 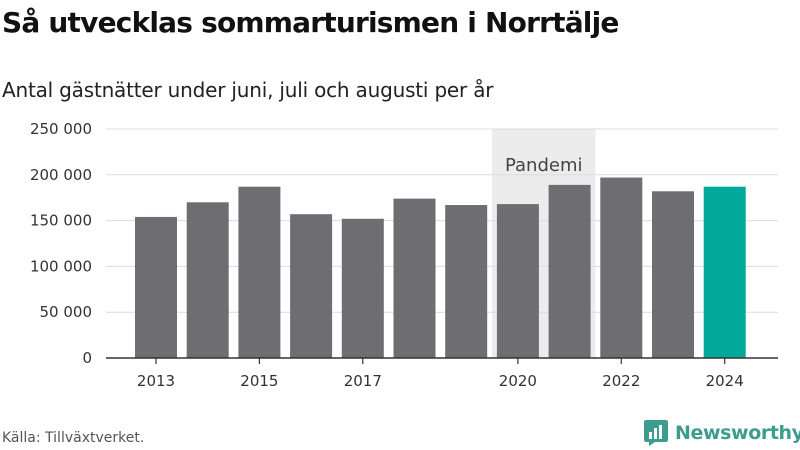 What do you see at coordinates (673, 274) in the screenshot?
I see `bar-2023` at bounding box center [673, 274].